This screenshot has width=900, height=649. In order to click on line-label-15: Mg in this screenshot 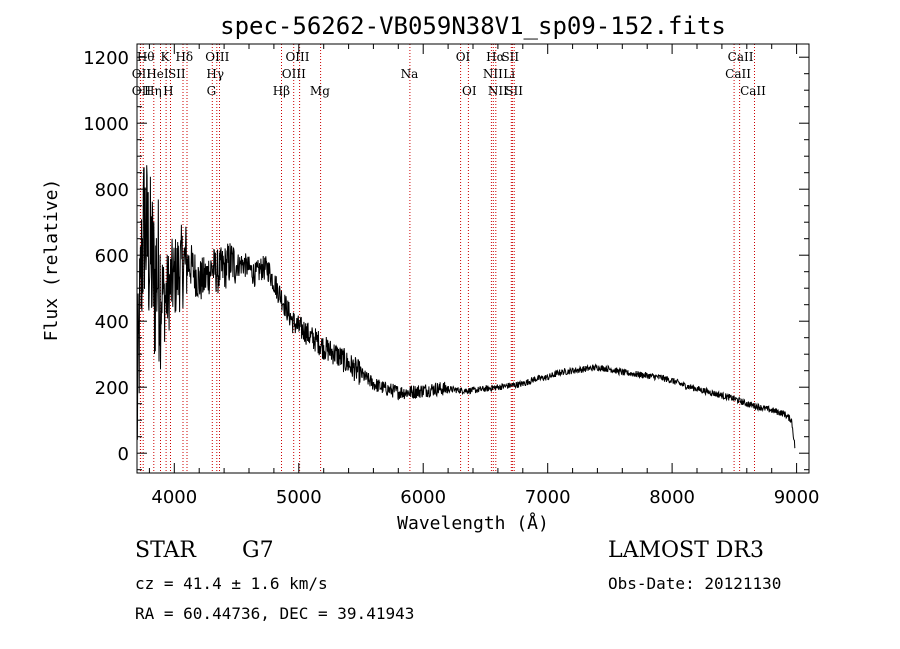, I will do `click(320, 91)`.